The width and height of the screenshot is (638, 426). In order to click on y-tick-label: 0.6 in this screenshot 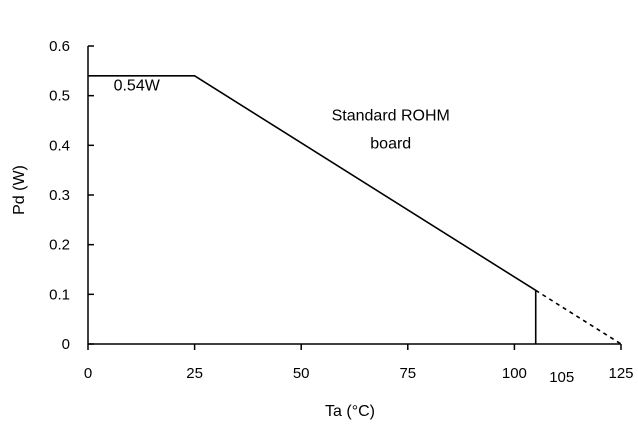, I will do `click(59, 46)`.